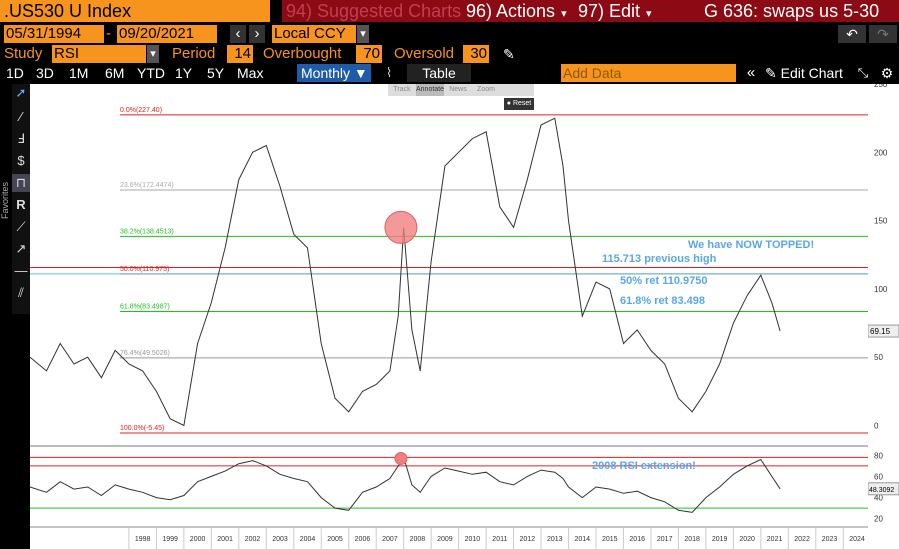 The width and height of the screenshot is (899, 549). What do you see at coordinates (5, 200) in the screenshot?
I see `favorites-tab: Favorites` at bounding box center [5, 200].